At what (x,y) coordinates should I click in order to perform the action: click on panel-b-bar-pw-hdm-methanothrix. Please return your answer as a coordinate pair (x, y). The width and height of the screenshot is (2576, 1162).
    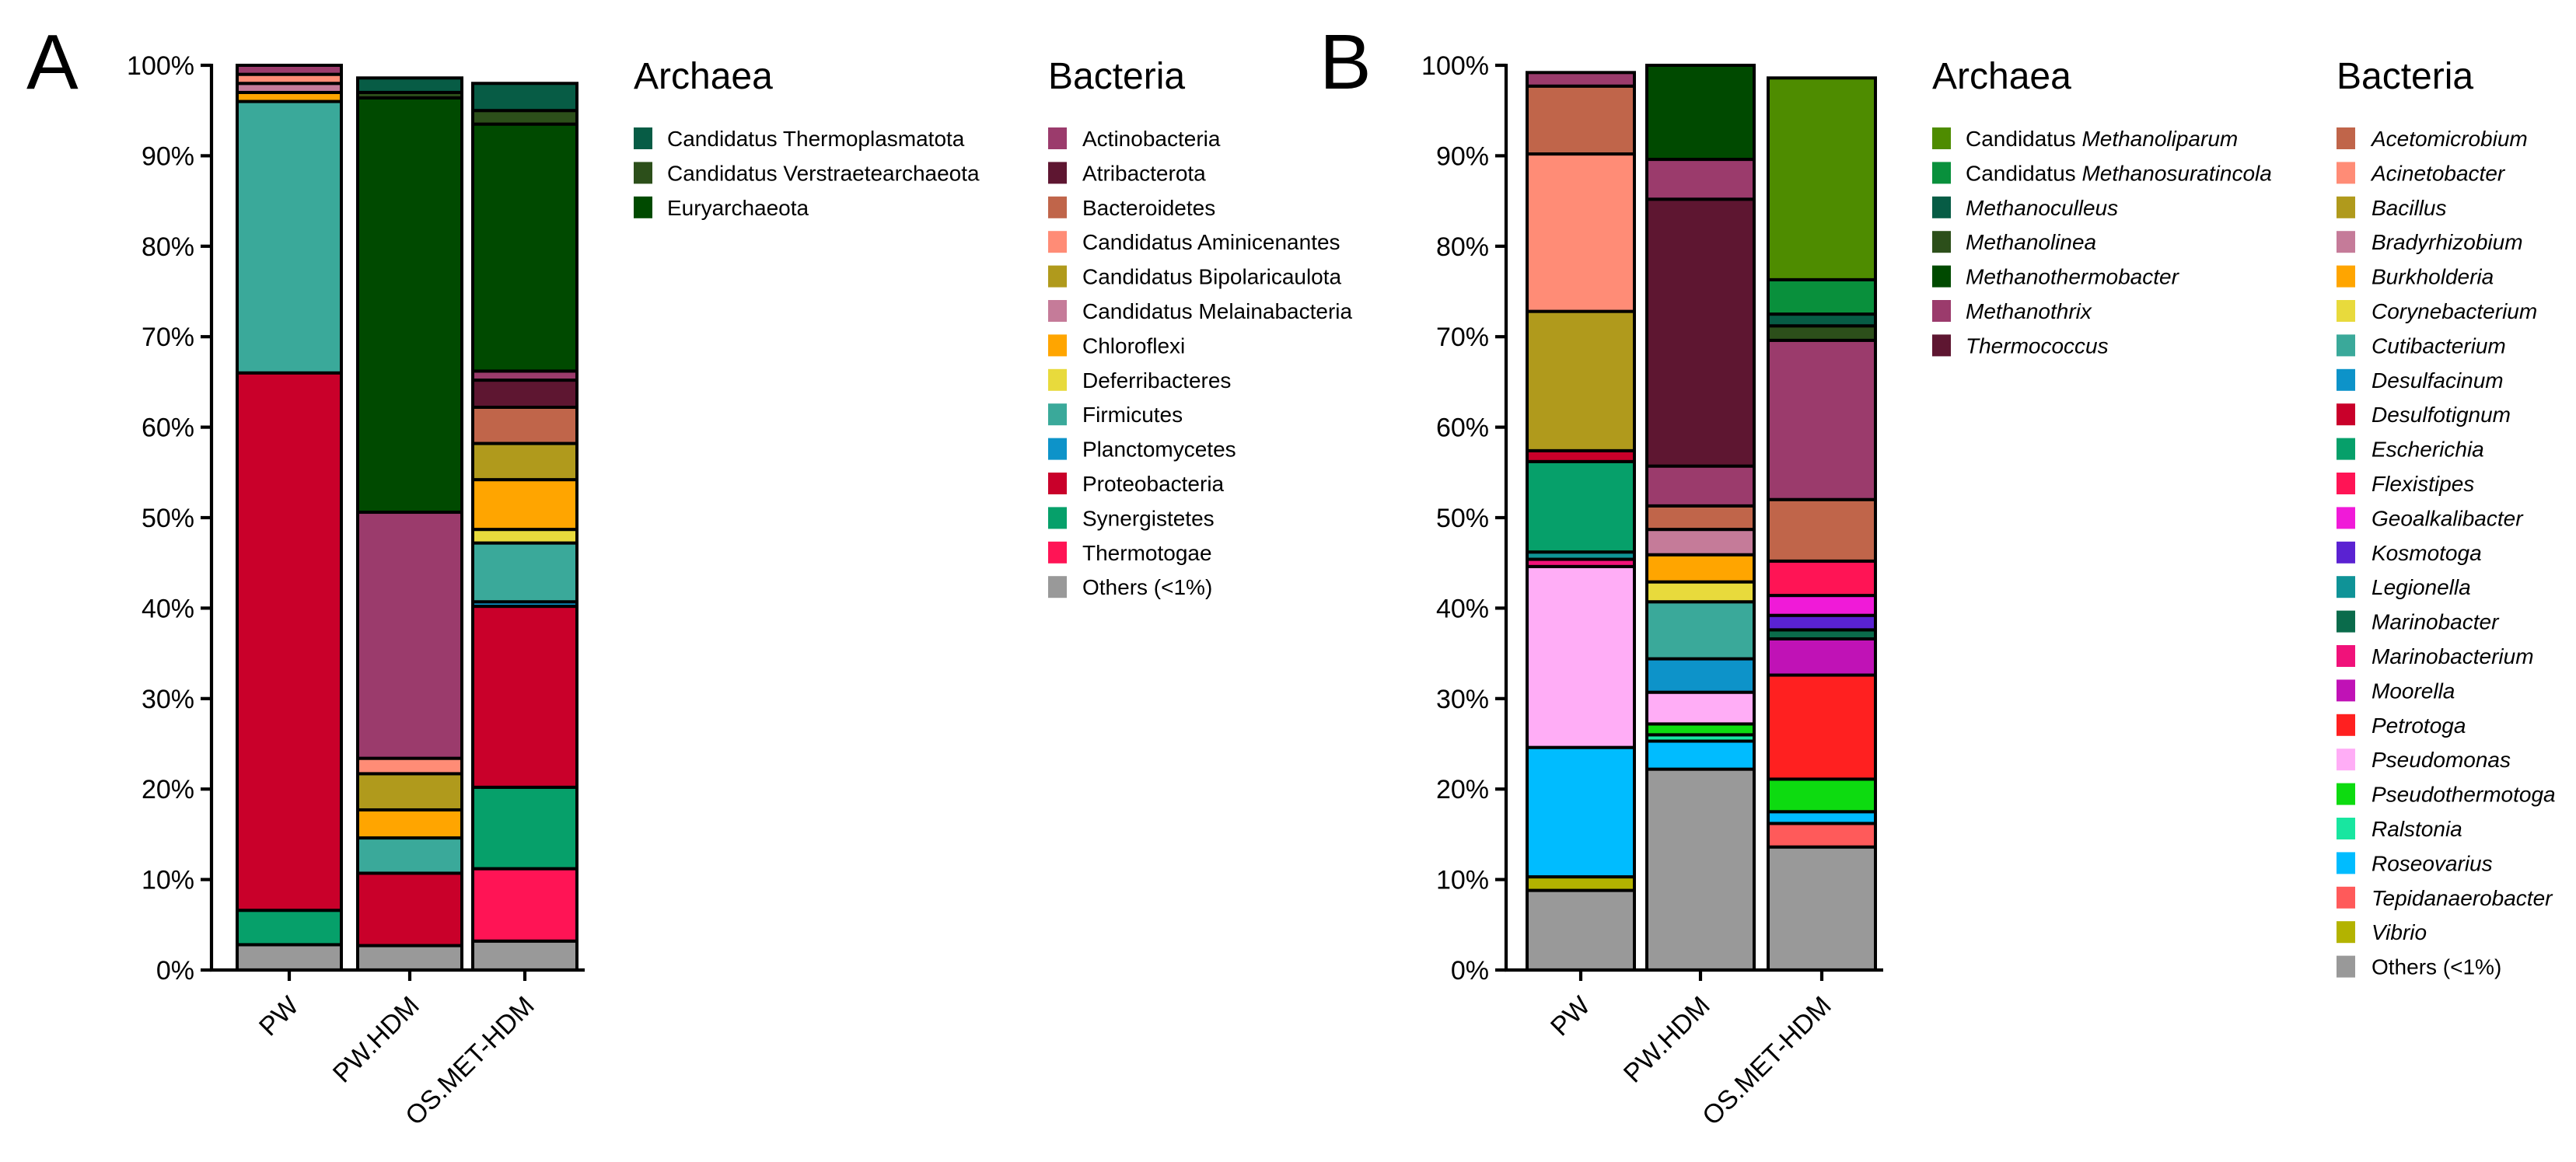
    Looking at the image, I should click on (1700, 486).